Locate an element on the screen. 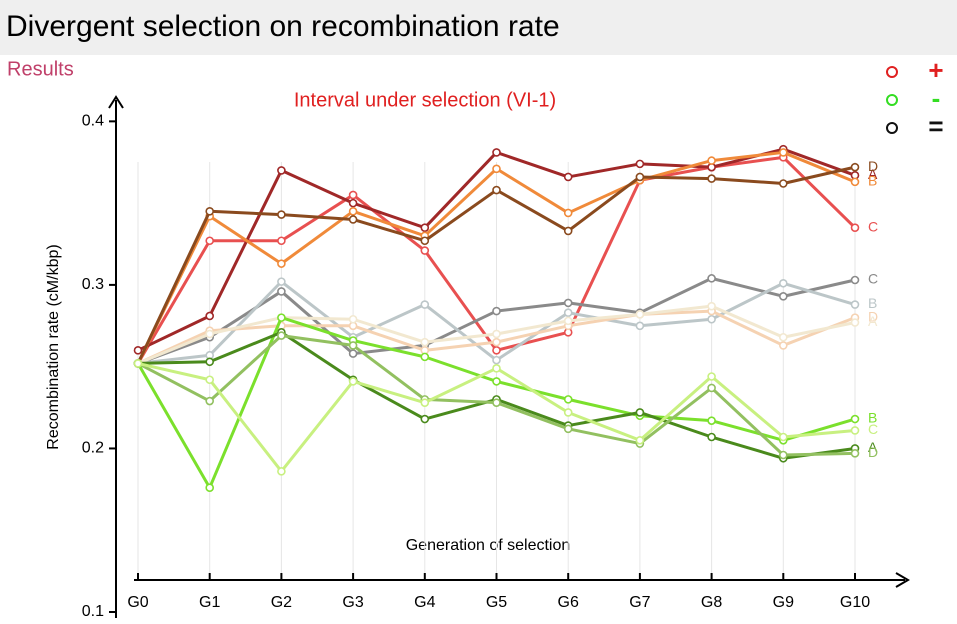  x-tick-label: G8 is located at coordinates (711, 602).